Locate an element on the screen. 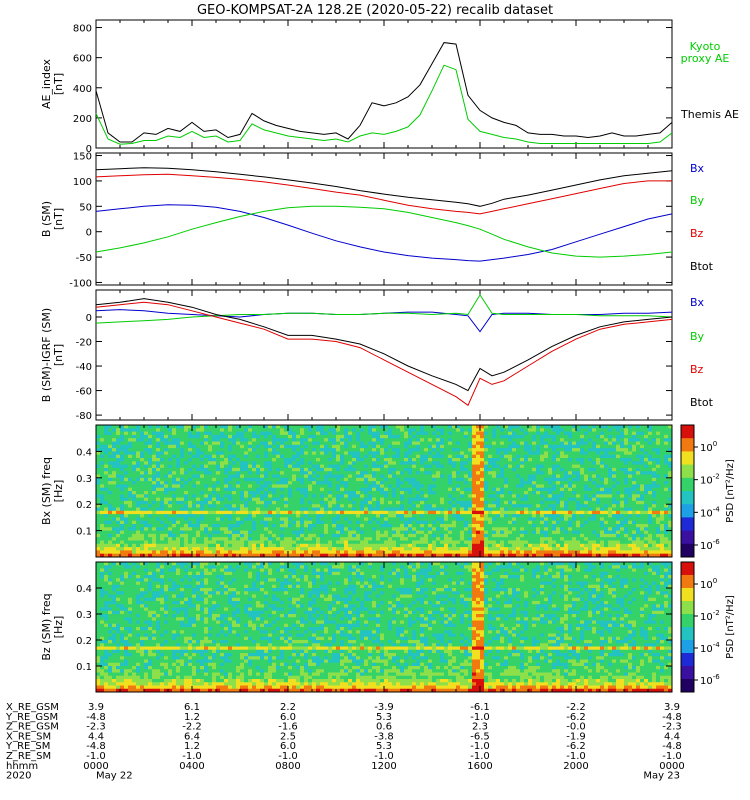 The height and width of the screenshot is (800, 750). legend-entry: proxy AE is located at coordinates (705, 58).